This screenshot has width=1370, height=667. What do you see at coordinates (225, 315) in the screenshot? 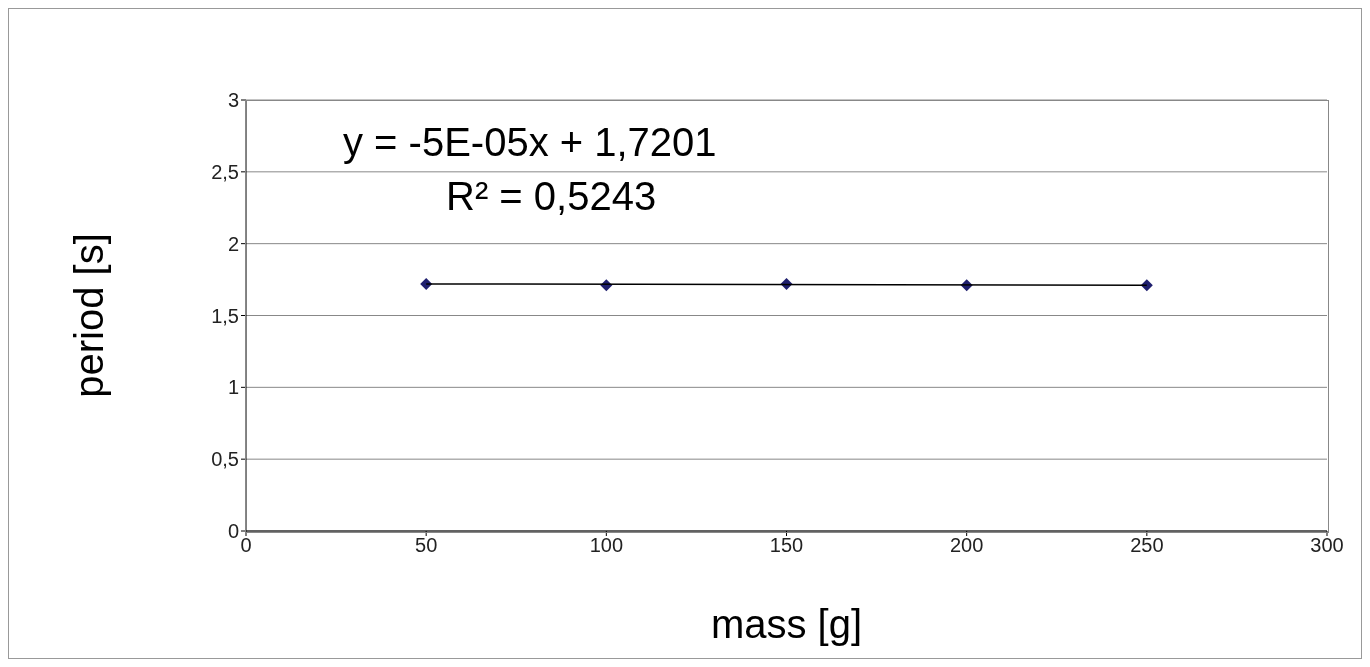
I see `y-tick-label: 1,5` at bounding box center [225, 315].